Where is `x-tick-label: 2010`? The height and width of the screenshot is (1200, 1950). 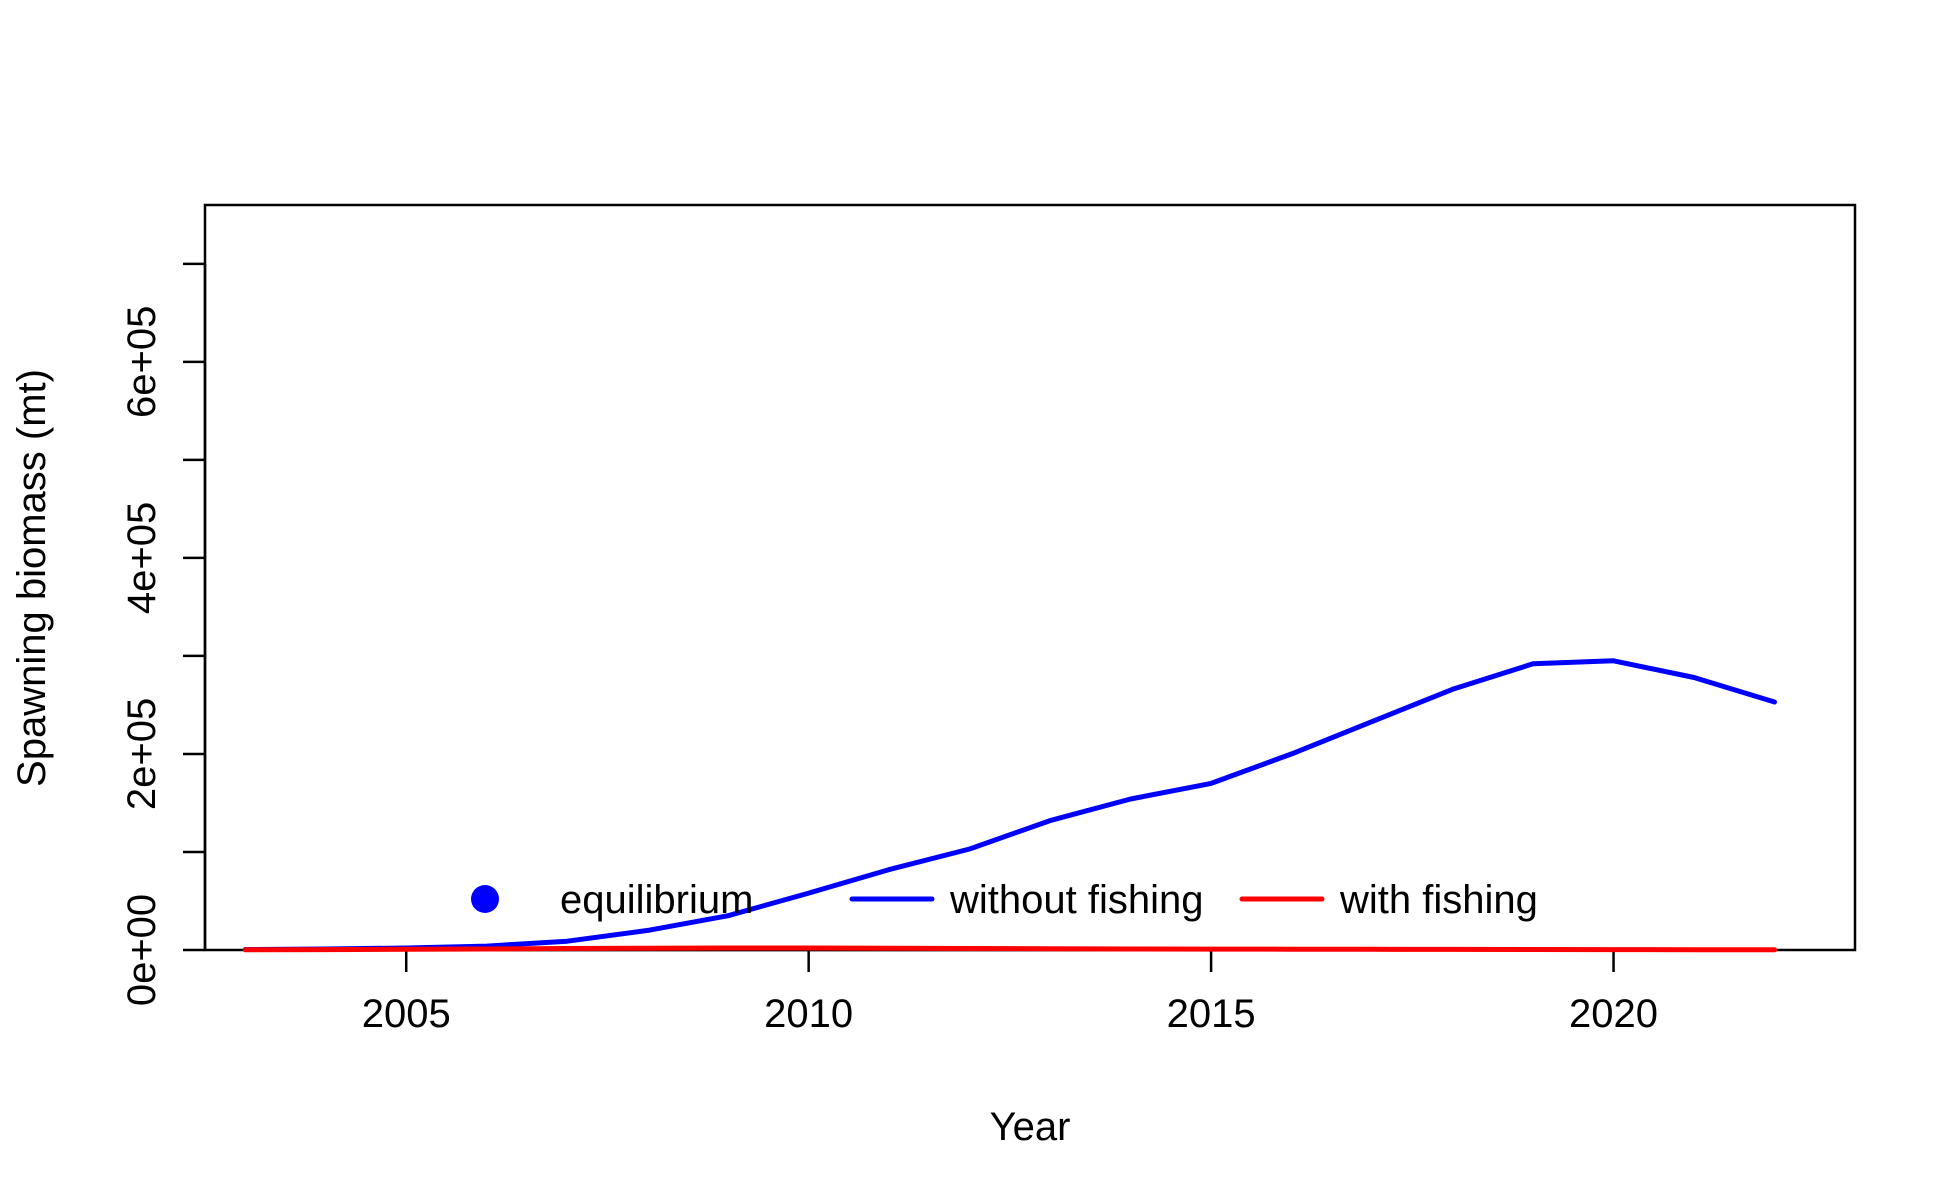
x-tick-label: 2010 is located at coordinates (808, 1014).